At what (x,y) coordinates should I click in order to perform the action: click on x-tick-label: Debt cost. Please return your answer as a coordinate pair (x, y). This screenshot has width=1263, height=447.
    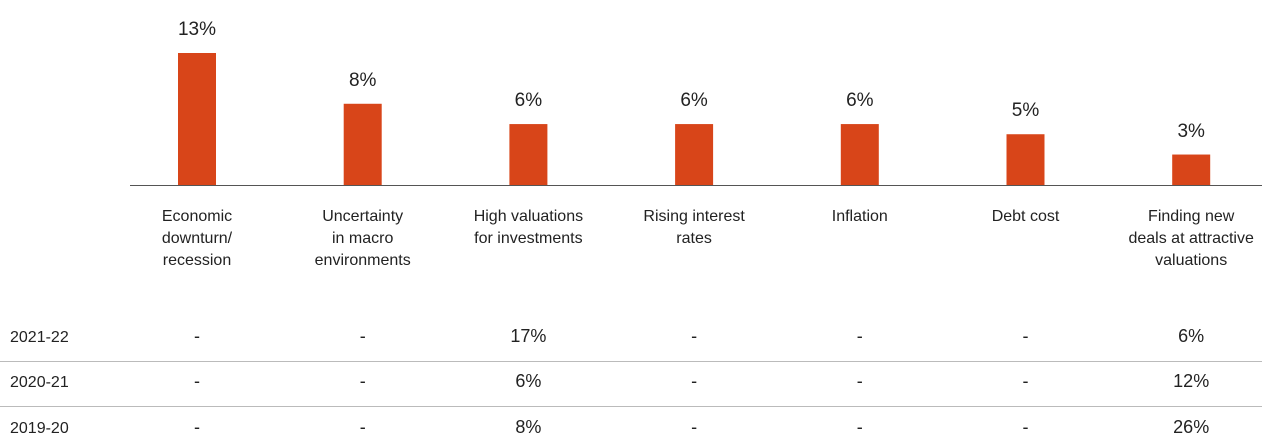
    Looking at the image, I should click on (1025, 216).